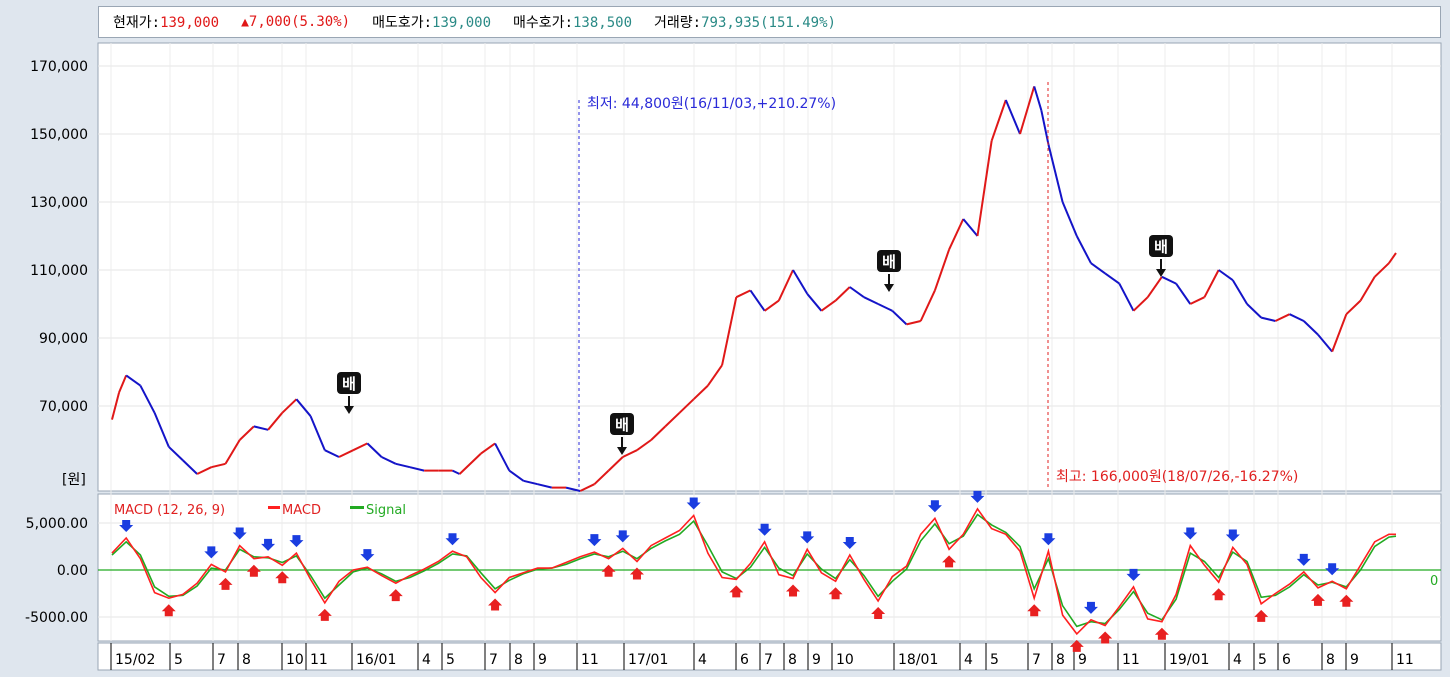 Image resolution: width=1450 pixels, height=677 pixels. Describe the element at coordinates (711, 104) in the screenshot. I see `low-annotation: 최저: 44,800원(16/11/03,+210.27%)` at that location.